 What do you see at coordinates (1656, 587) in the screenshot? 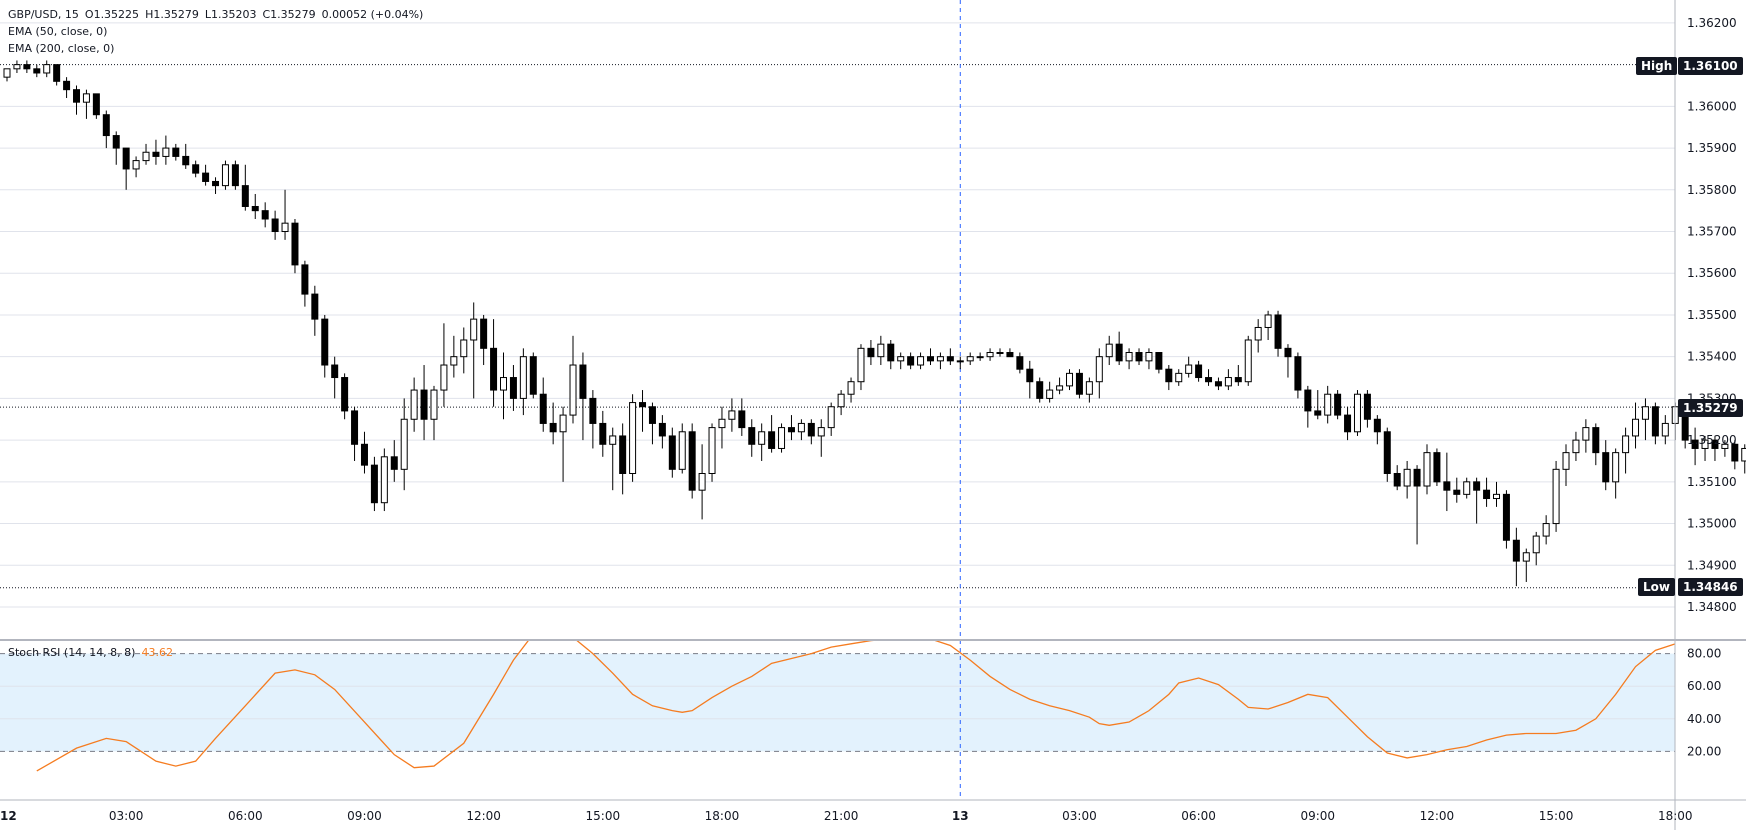
I see `low-label-tag: Low` at bounding box center [1656, 587].